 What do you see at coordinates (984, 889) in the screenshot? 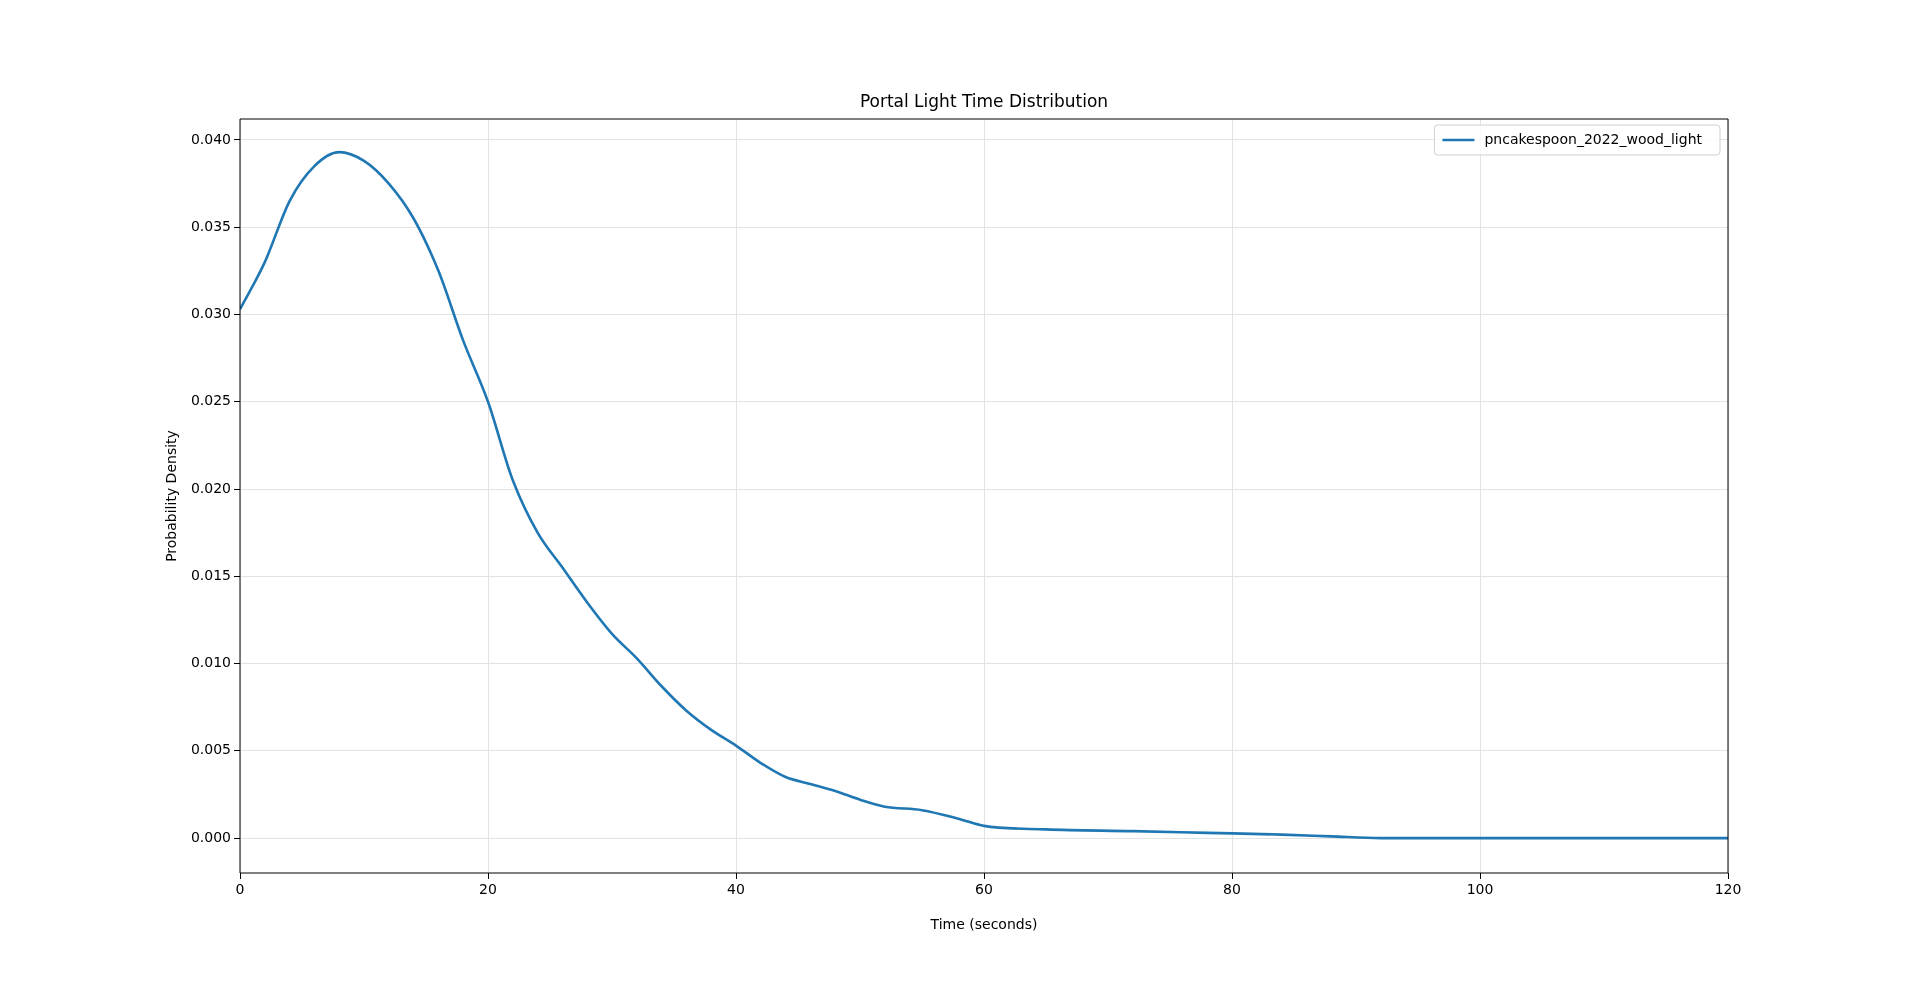
I see `x-tick-label: 60` at bounding box center [984, 889].